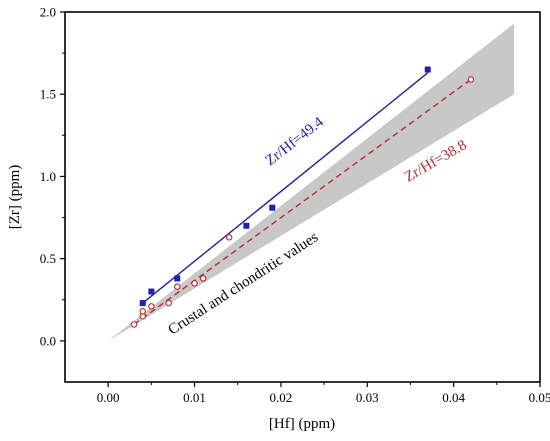 The height and width of the screenshot is (441, 550). I want to click on y-ticks: 0.0 0.5 1.0 1.5 2.0, so click(52, 176).